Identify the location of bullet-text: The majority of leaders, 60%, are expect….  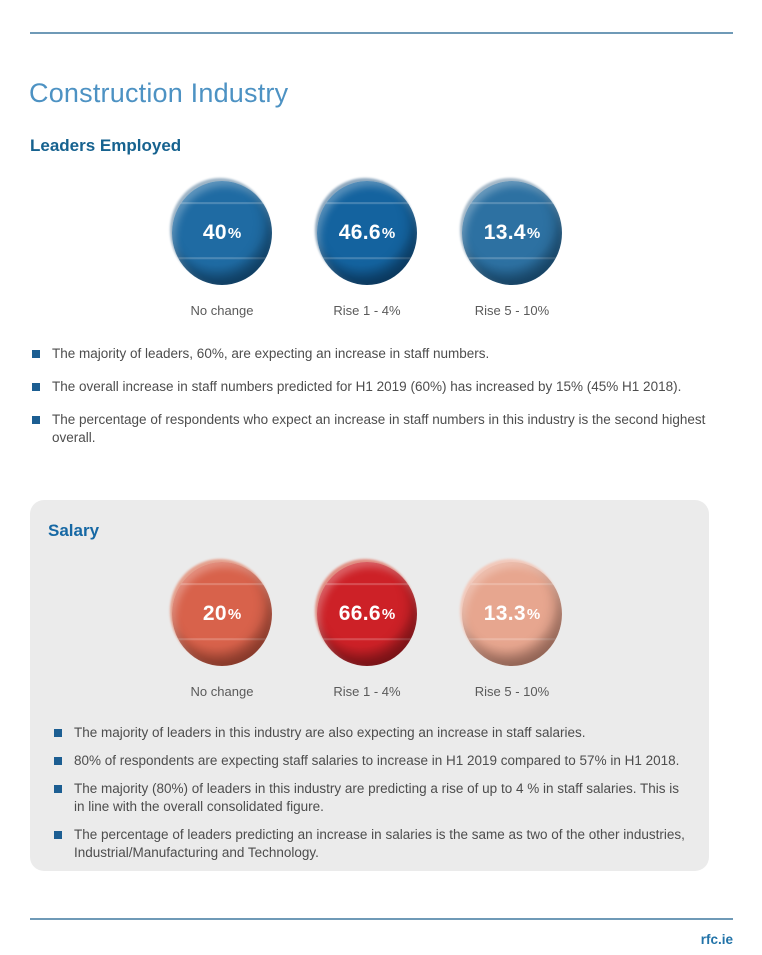
(271, 353).